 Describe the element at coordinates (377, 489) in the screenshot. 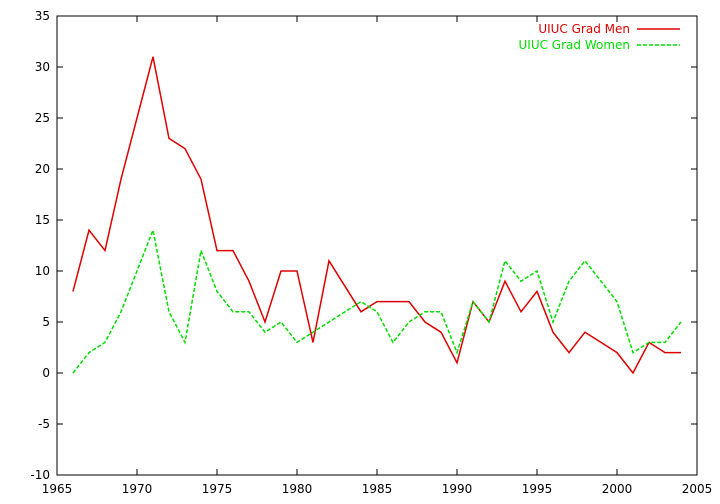

I see `x-tick-label: 1985` at that location.